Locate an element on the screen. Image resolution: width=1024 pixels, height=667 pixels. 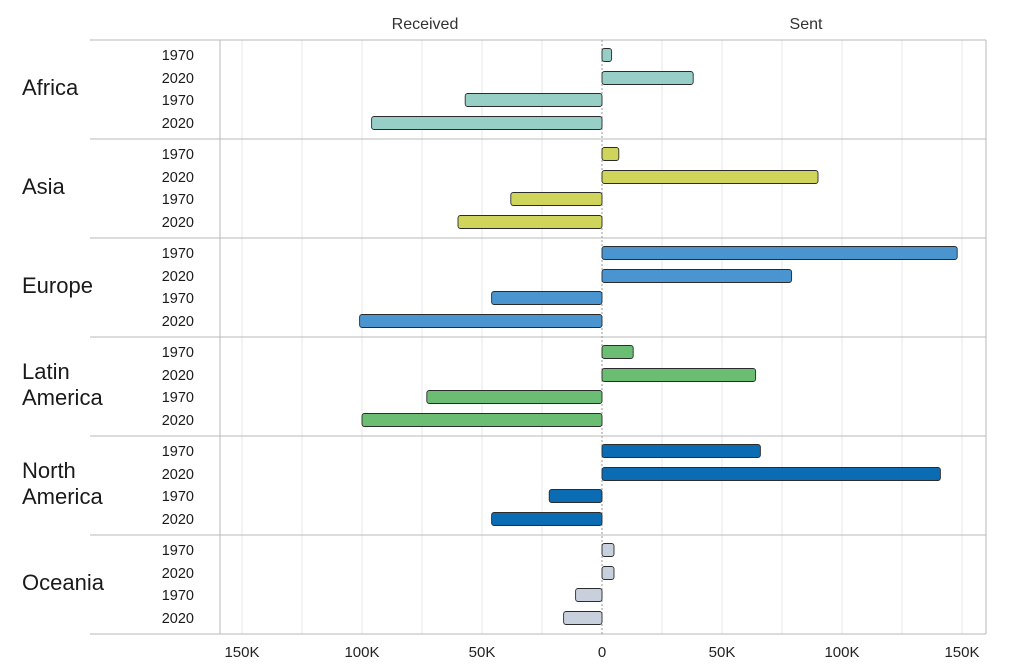
region-label: Asia is located at coordinates (44, 186).